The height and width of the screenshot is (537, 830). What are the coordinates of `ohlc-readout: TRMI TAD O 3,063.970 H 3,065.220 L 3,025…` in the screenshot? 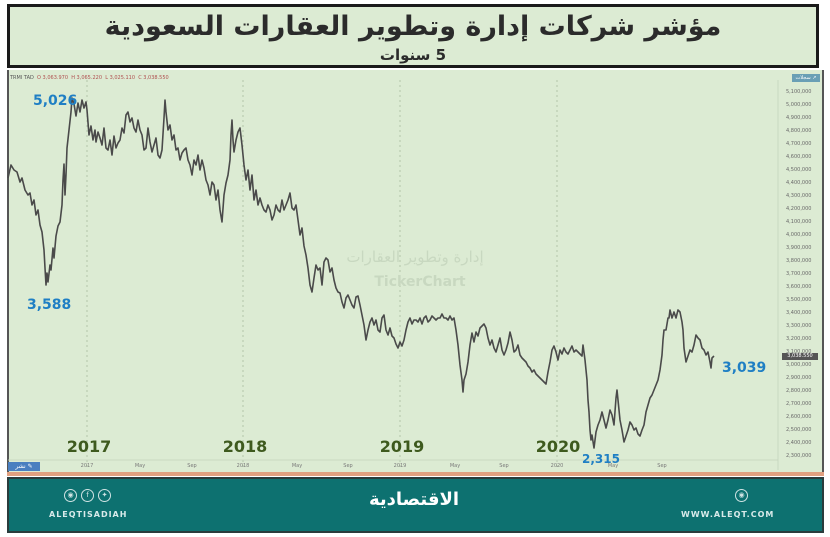 It's located at (89, 78).